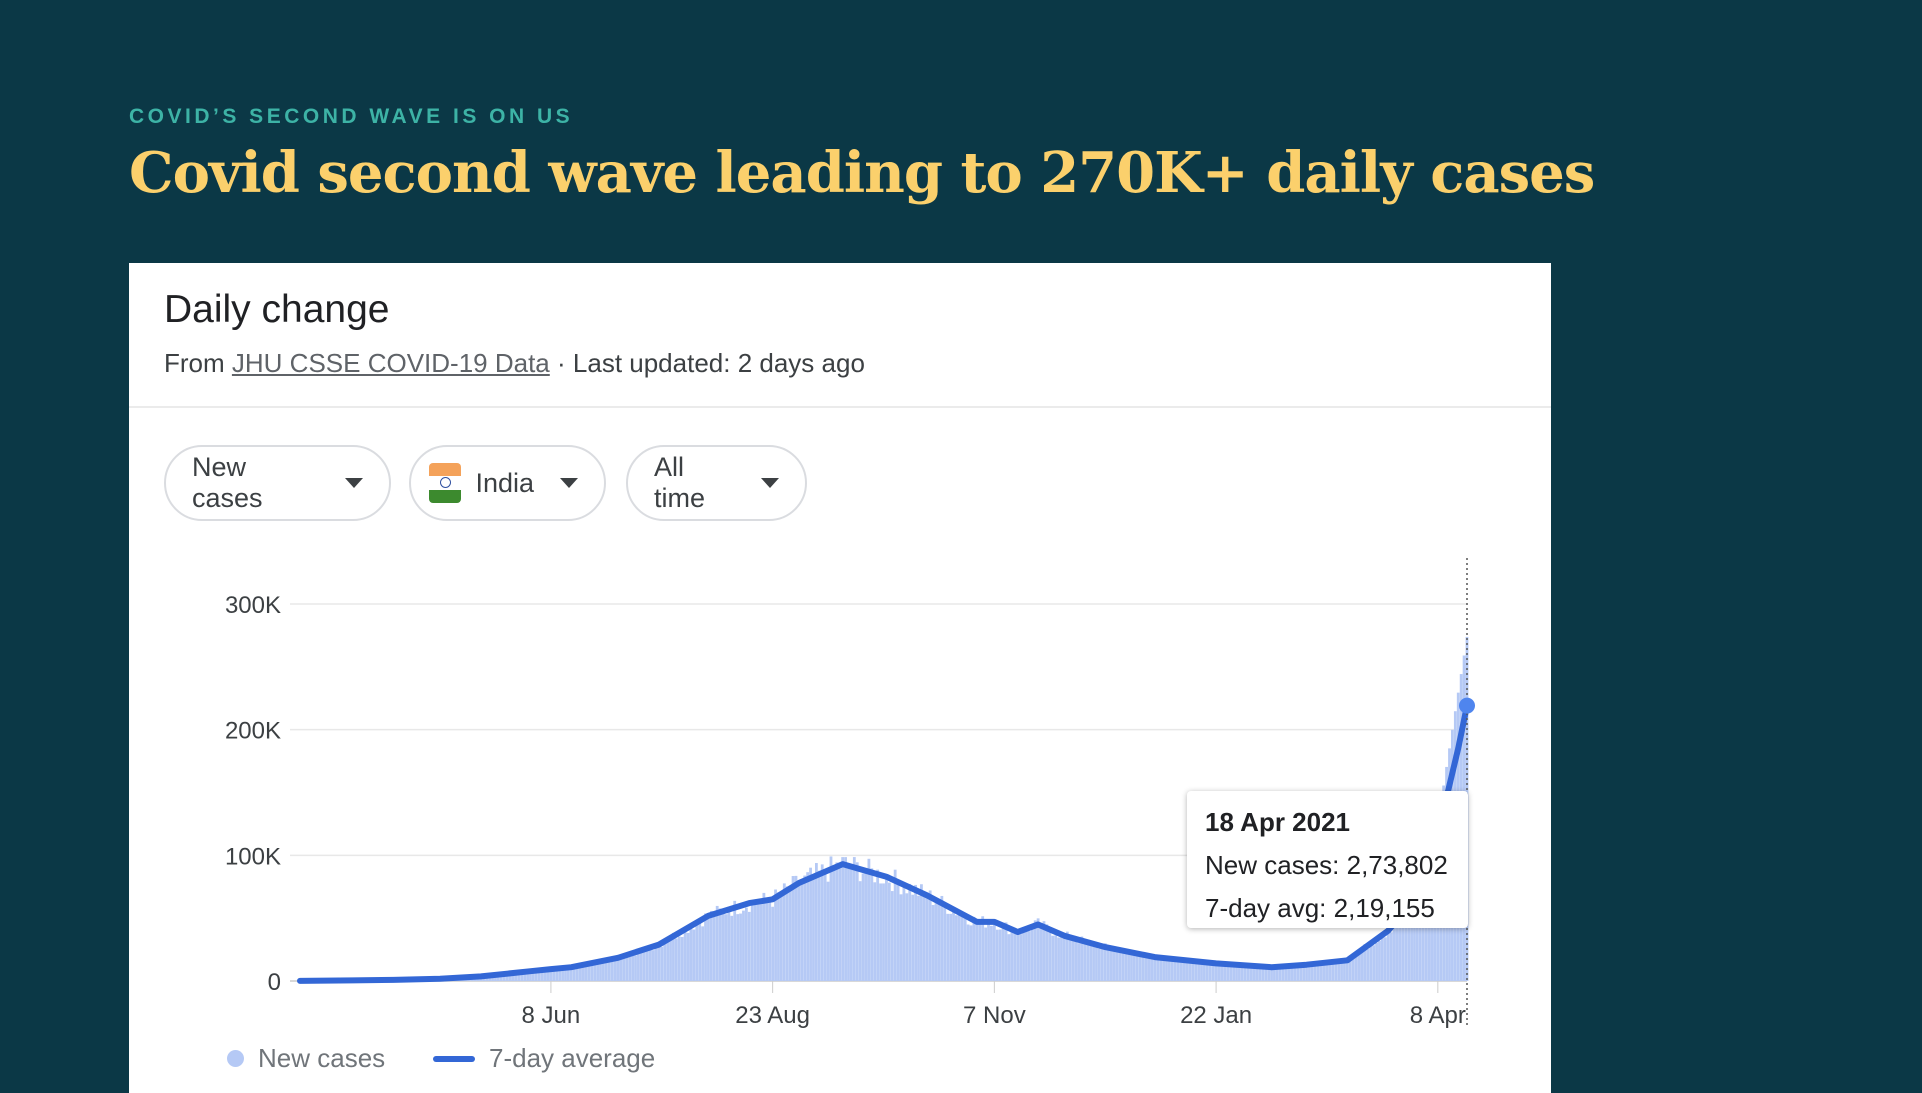 The width and height of the screenshot is (1922, 1093). What do you see at coordinates (306, 1058) in the screenshot?
I see `legend-new-cases: New cases` at bounding box center [306, 1058].